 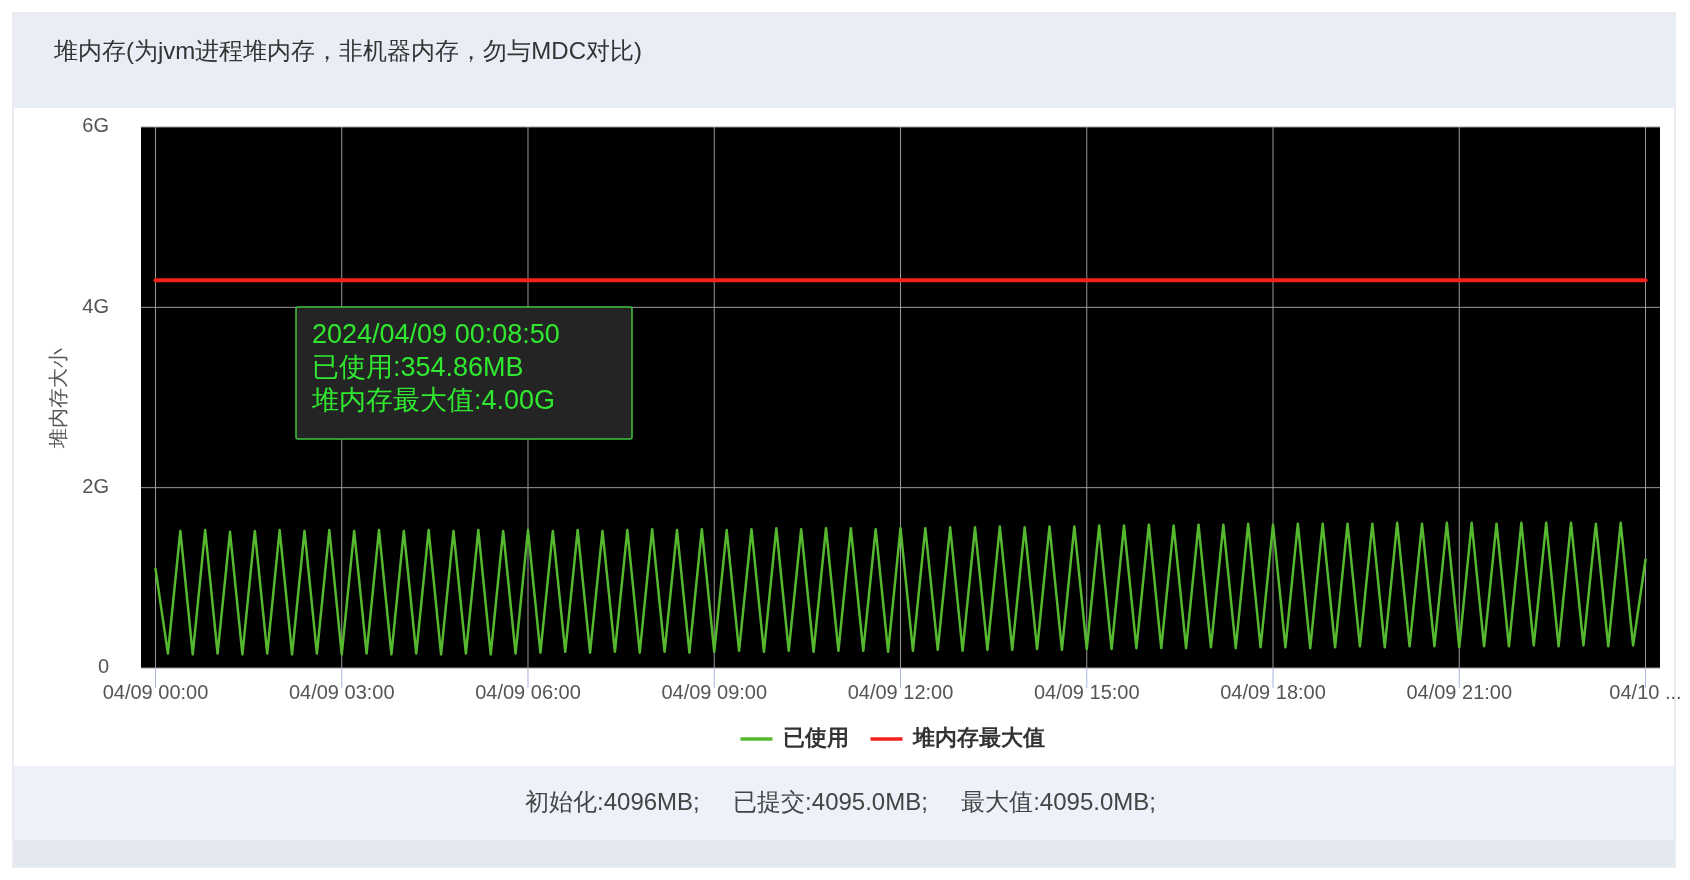 I want to click on text: 初始化:4096MB; 已提交:4095.0MB; 最大值:4095.0MB;, so click(x=840, y=802).